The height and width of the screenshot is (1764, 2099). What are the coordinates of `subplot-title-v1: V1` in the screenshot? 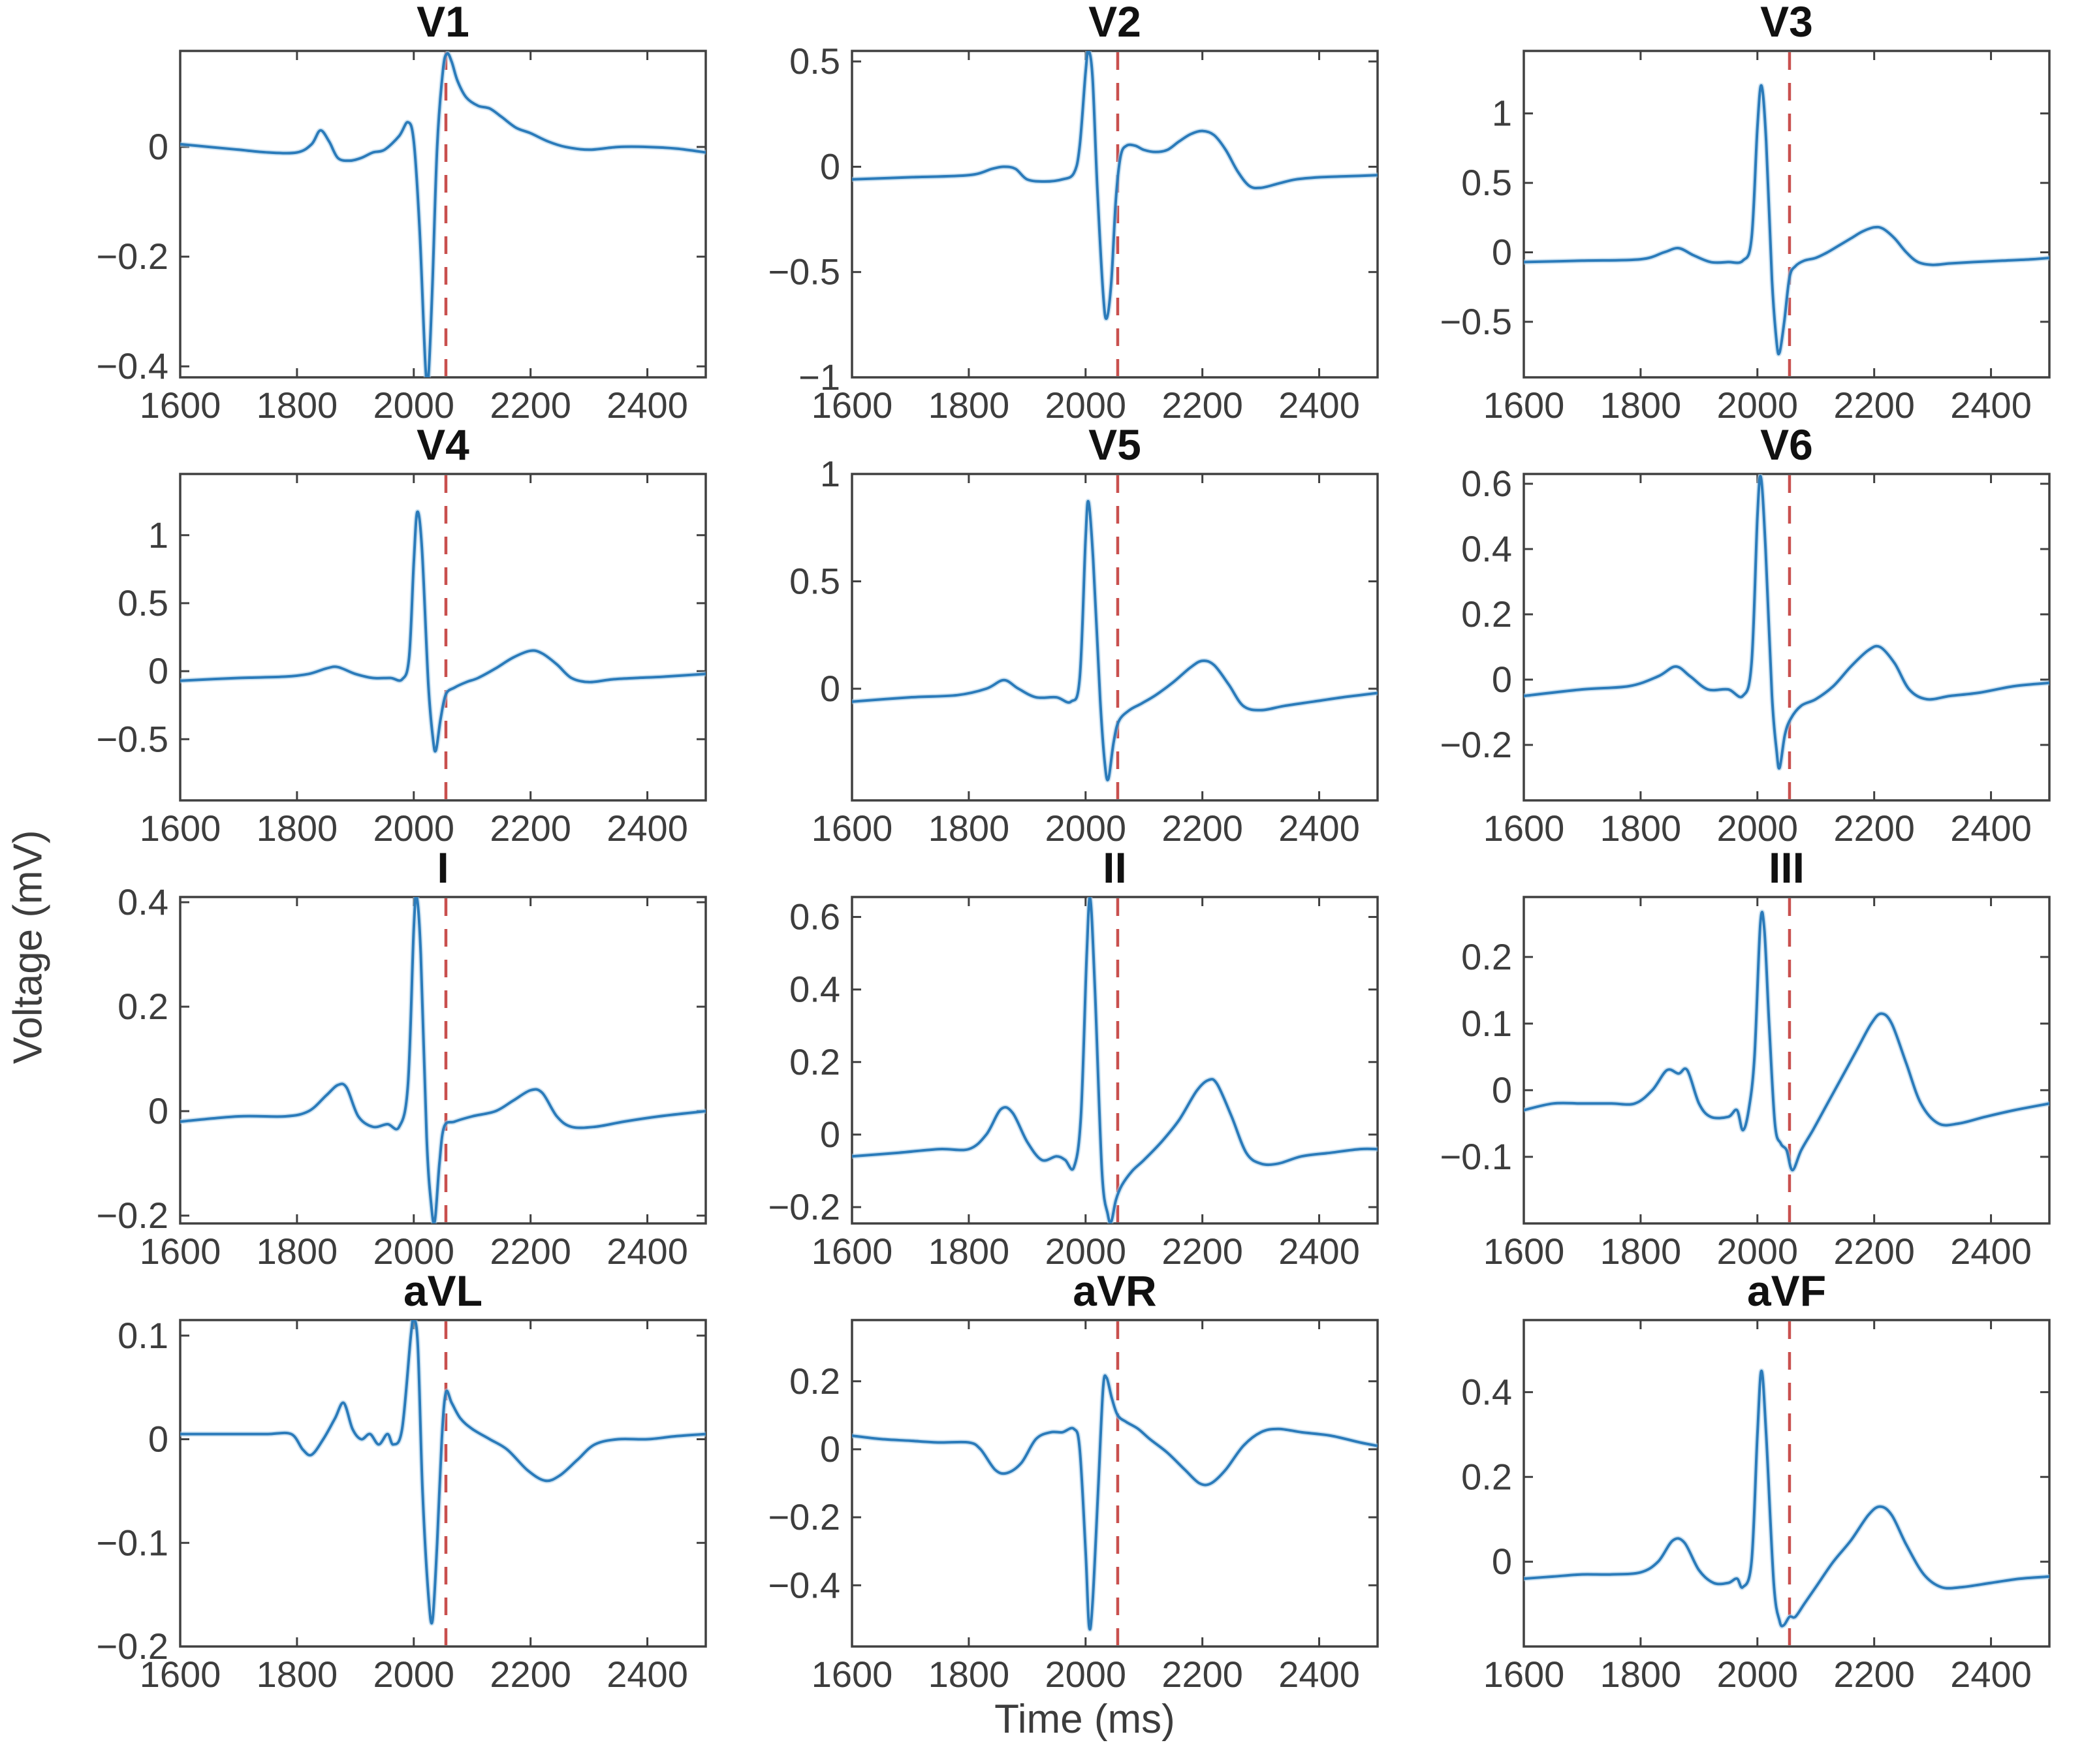 It's located at (443, 25).